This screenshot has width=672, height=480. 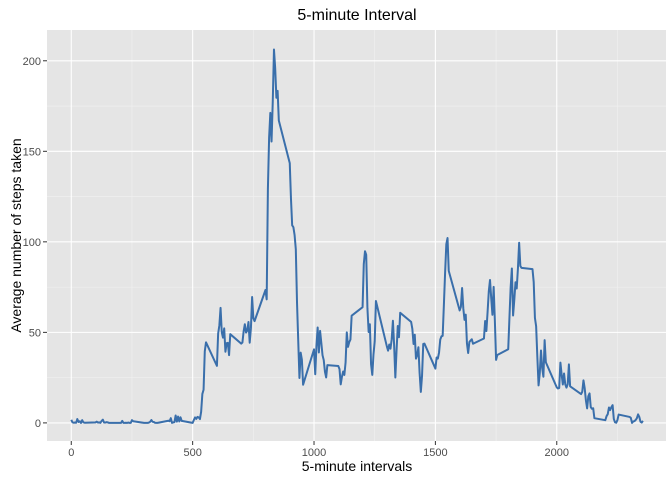 What do you see at coordinates (32, 243) in the screenshot?
I see `y-tick-label: 100` at bounding box center [32, 243].